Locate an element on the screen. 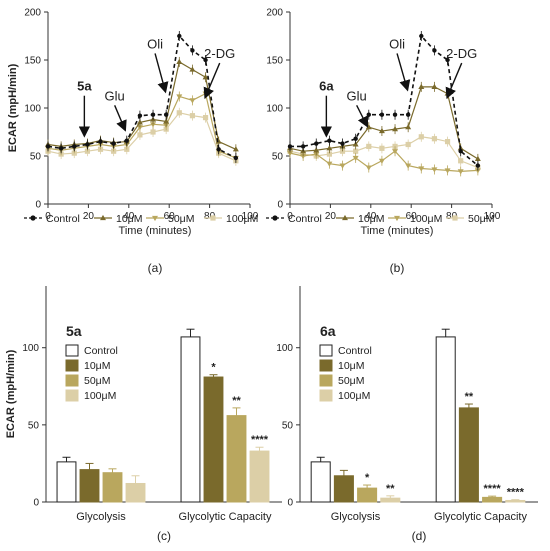  x-tick-label: 80 is located at coordinates (452, 216).